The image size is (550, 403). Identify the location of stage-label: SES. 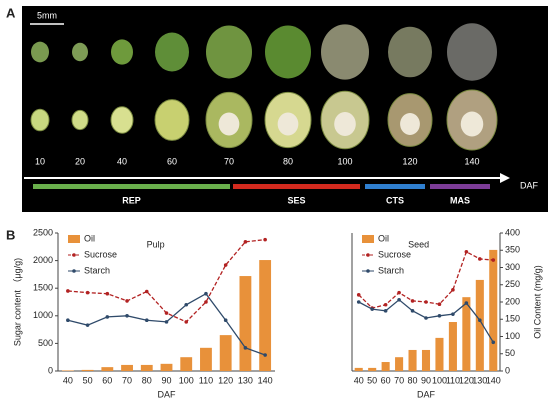
(296, 200).